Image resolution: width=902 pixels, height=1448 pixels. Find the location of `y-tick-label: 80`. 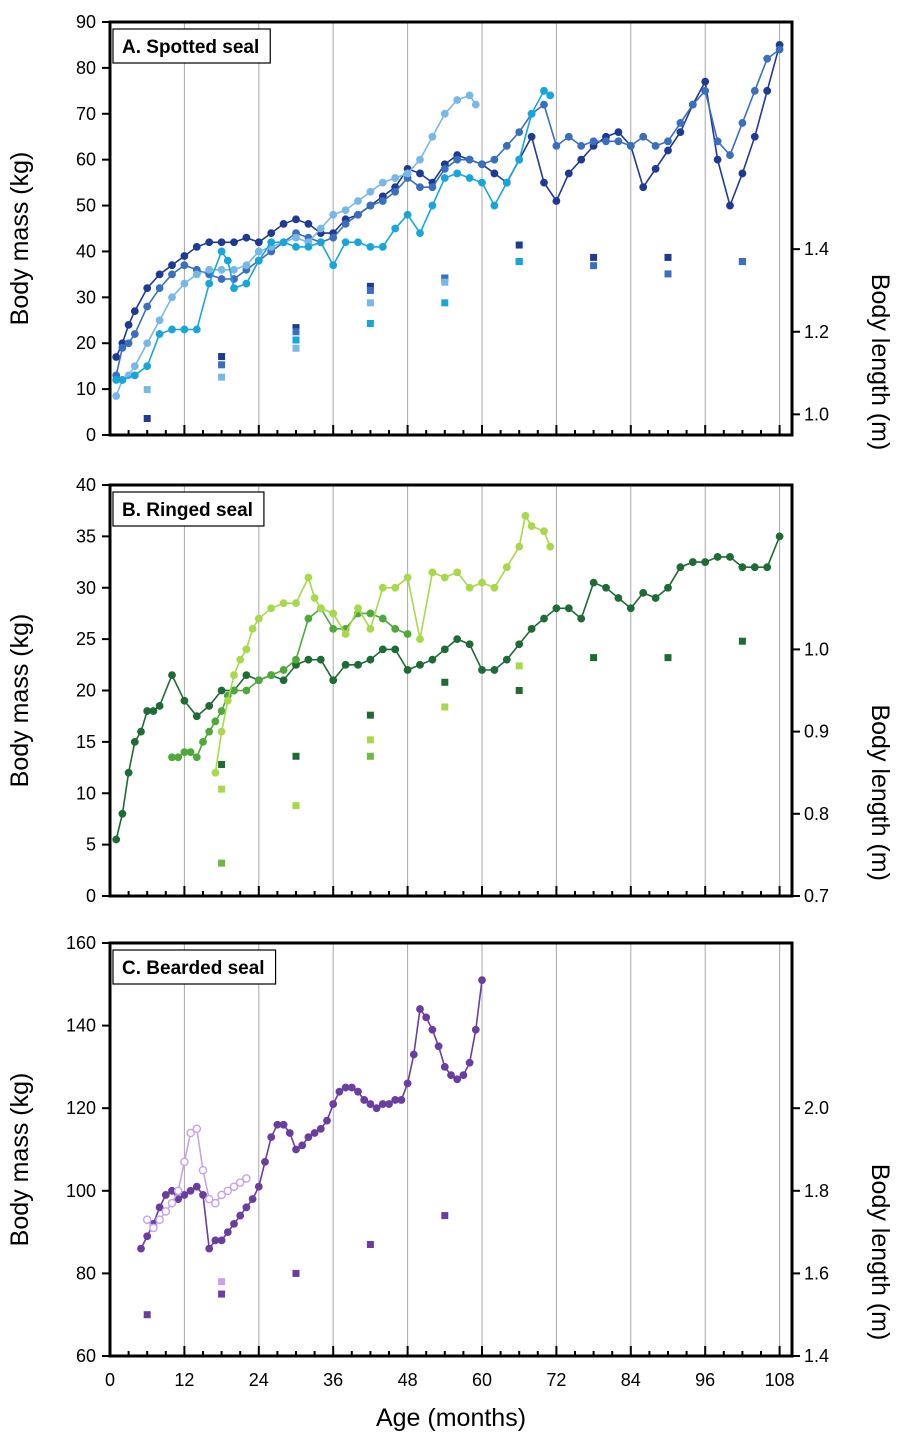

y-tick-label: 80 is located at coordinates (86, 1273).